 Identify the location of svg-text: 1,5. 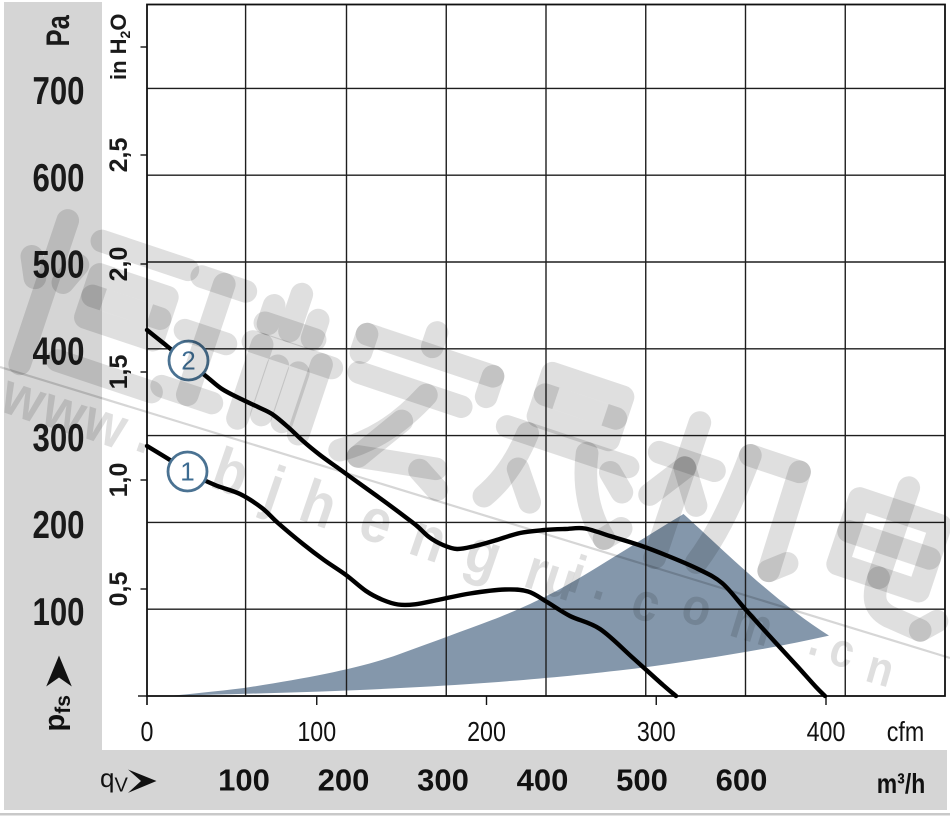
(119, 372).